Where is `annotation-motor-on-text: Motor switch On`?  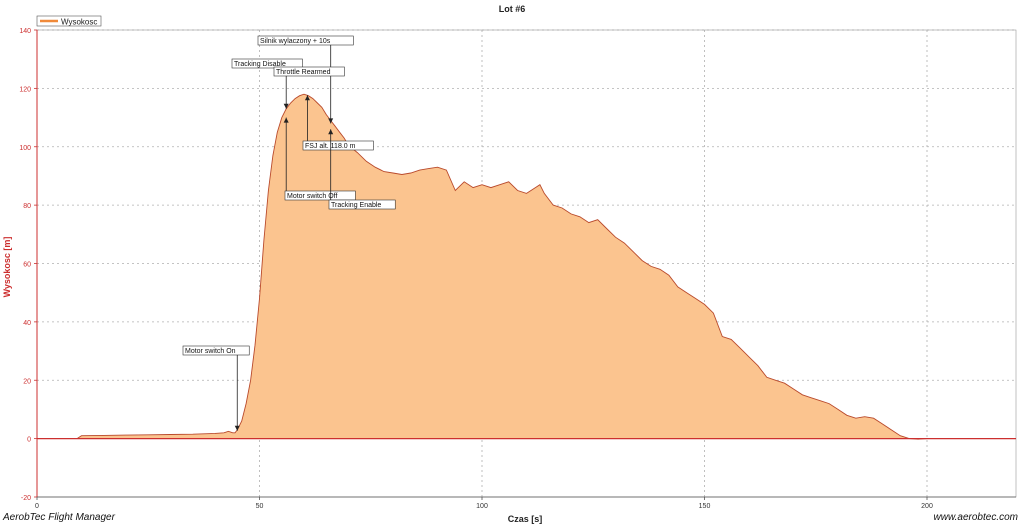 annotation-motor-on-text: Motor switch On is located at coordinates (210, 351).